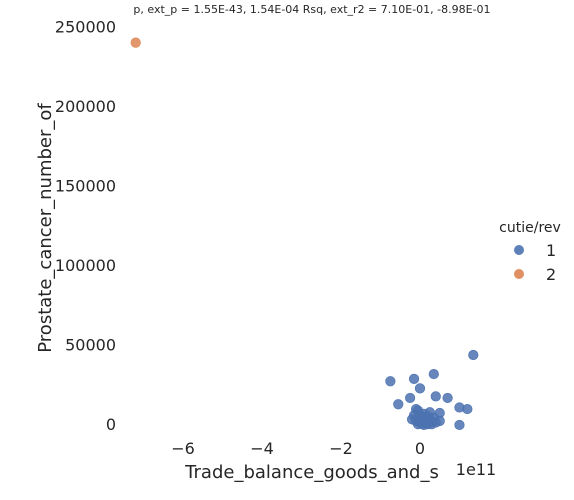  What do you see at coordinates (341, 448) in the screenshot?
I see `x-tick-label: −2` at bounding box center [341, 448].